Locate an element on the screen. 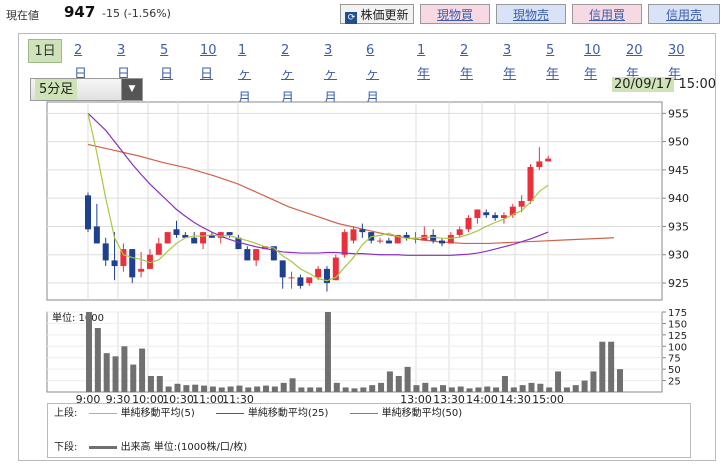 The image size is (725, 464). volume-y-tick-label: 25 is located at coordinates (674, 382).